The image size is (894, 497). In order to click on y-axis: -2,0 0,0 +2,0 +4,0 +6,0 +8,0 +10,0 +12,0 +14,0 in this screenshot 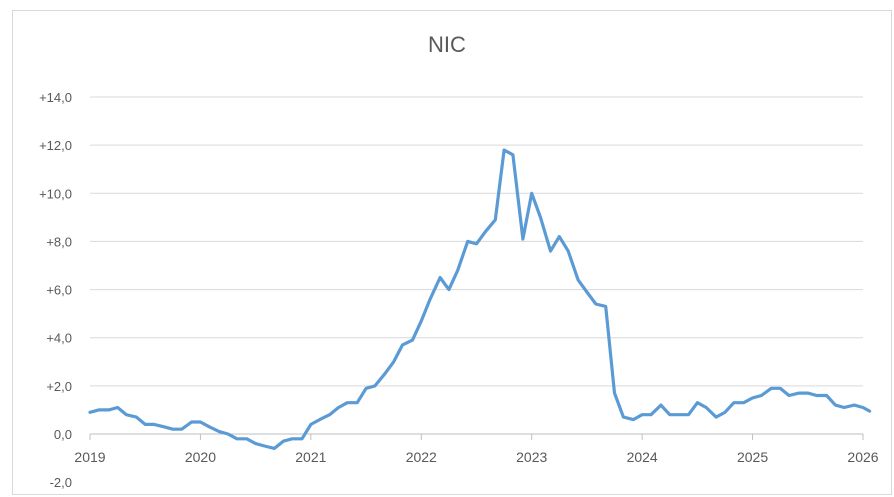, I will do `click(55, 290)`.